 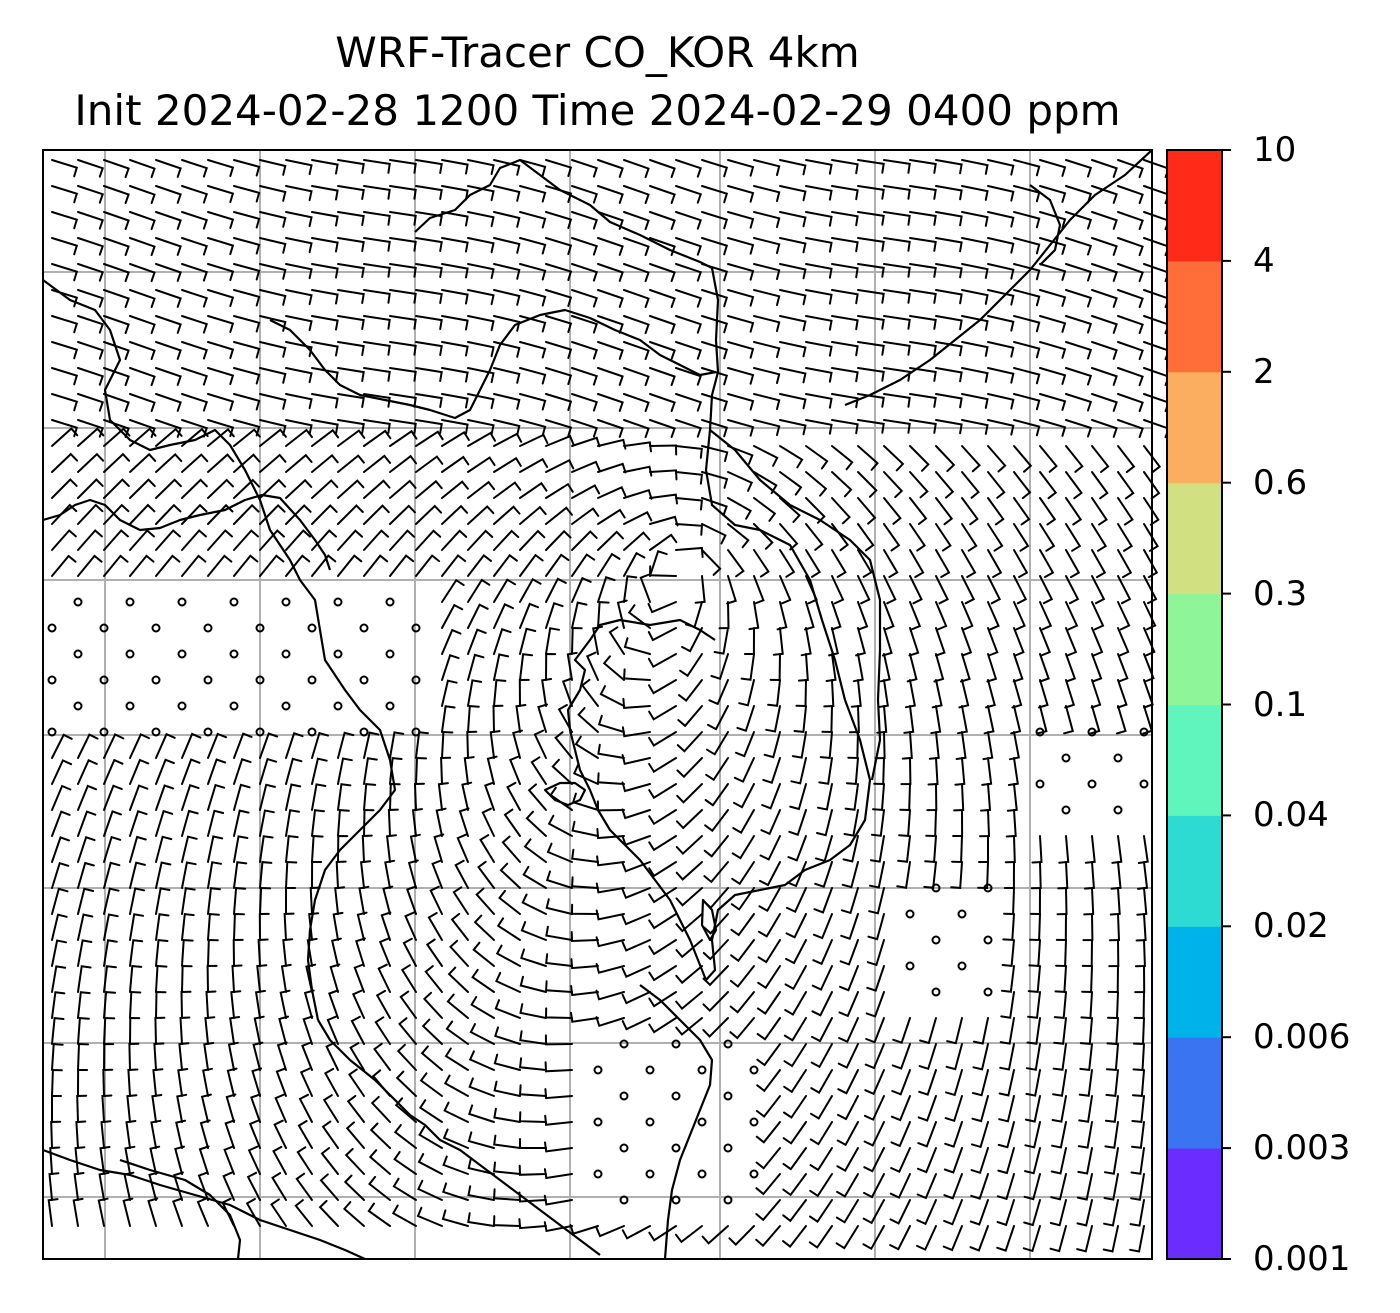 I want to click on colorbar-ticks, so click(x=1226, y=704).